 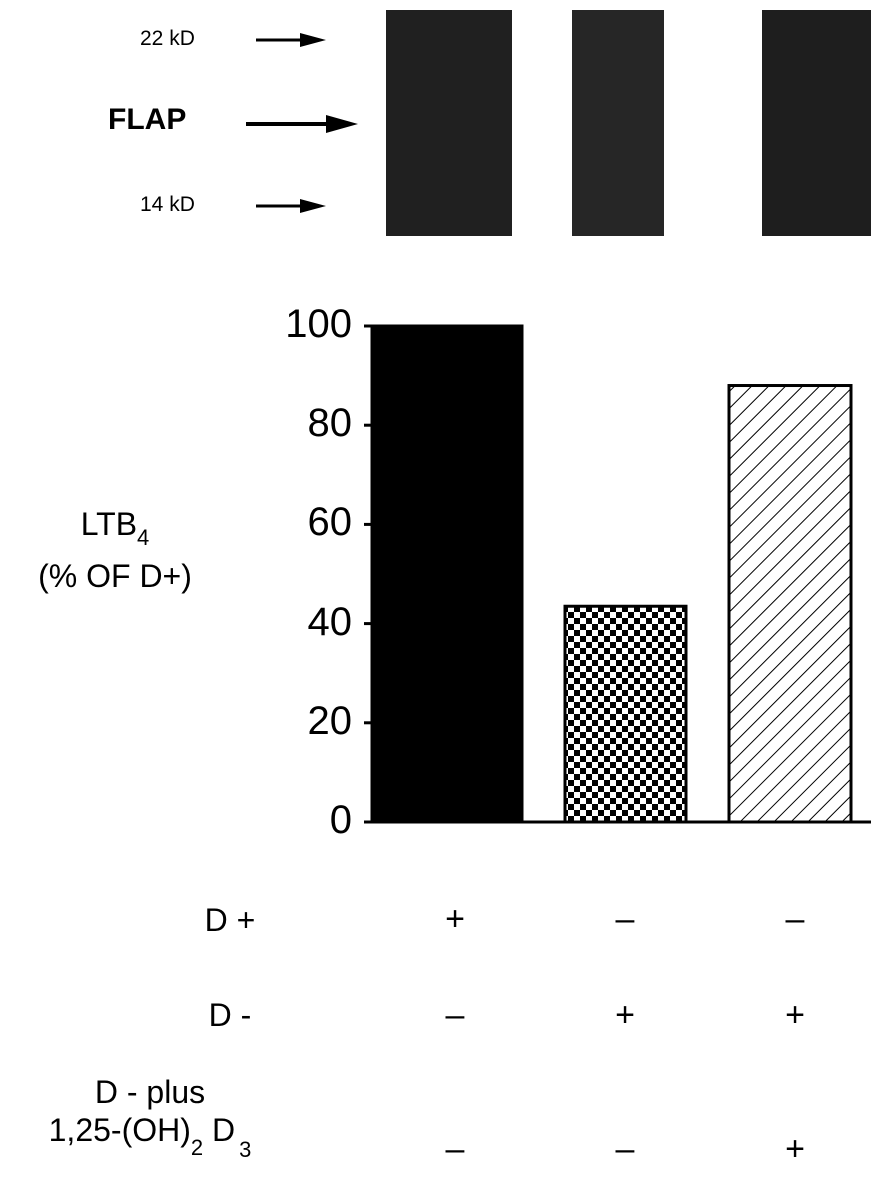 What do you see at coordinates (455, 919) in the screenshot?
I see `condition-sign-row1-lane1: +` at bounding box center [455, 919].